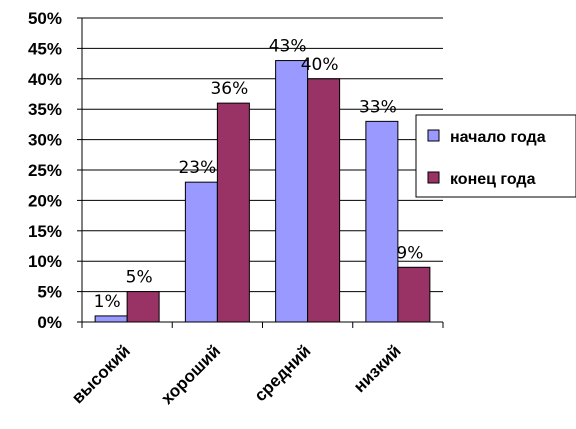  Describe the element at coordinates (377, 368) in the screenshot. I see `x-category-label: низкий` at that location.